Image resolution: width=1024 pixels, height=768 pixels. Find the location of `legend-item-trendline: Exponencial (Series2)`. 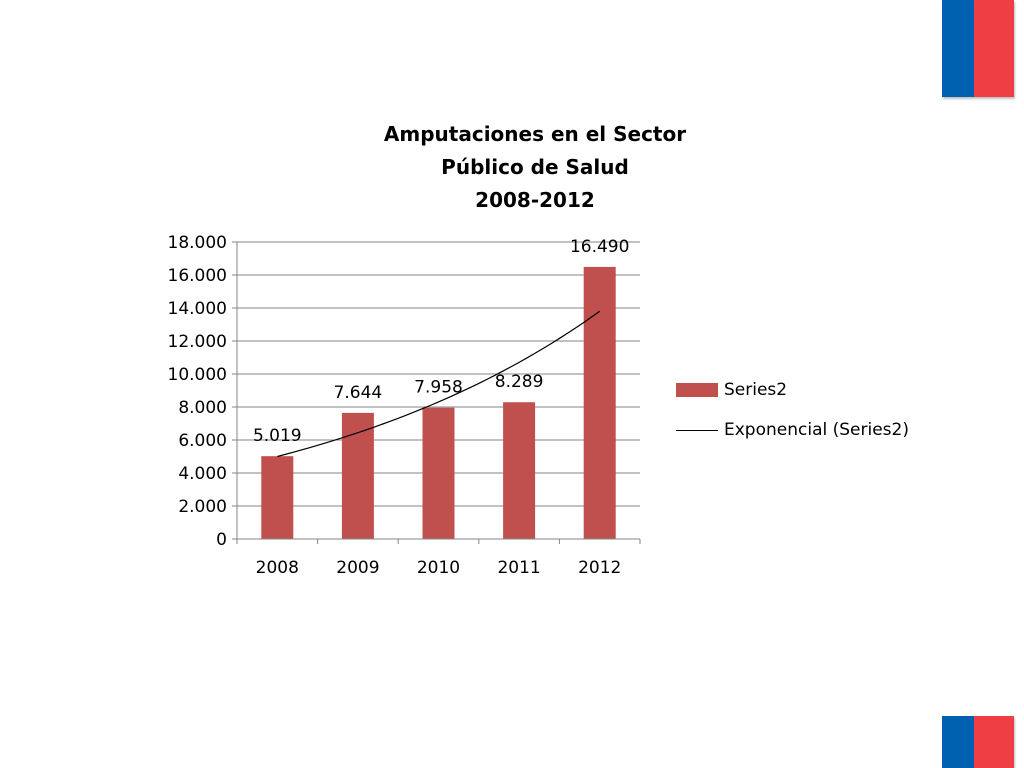

legend-item-trendline: Exponencial (Series2) is located at coordinates (792, 430).